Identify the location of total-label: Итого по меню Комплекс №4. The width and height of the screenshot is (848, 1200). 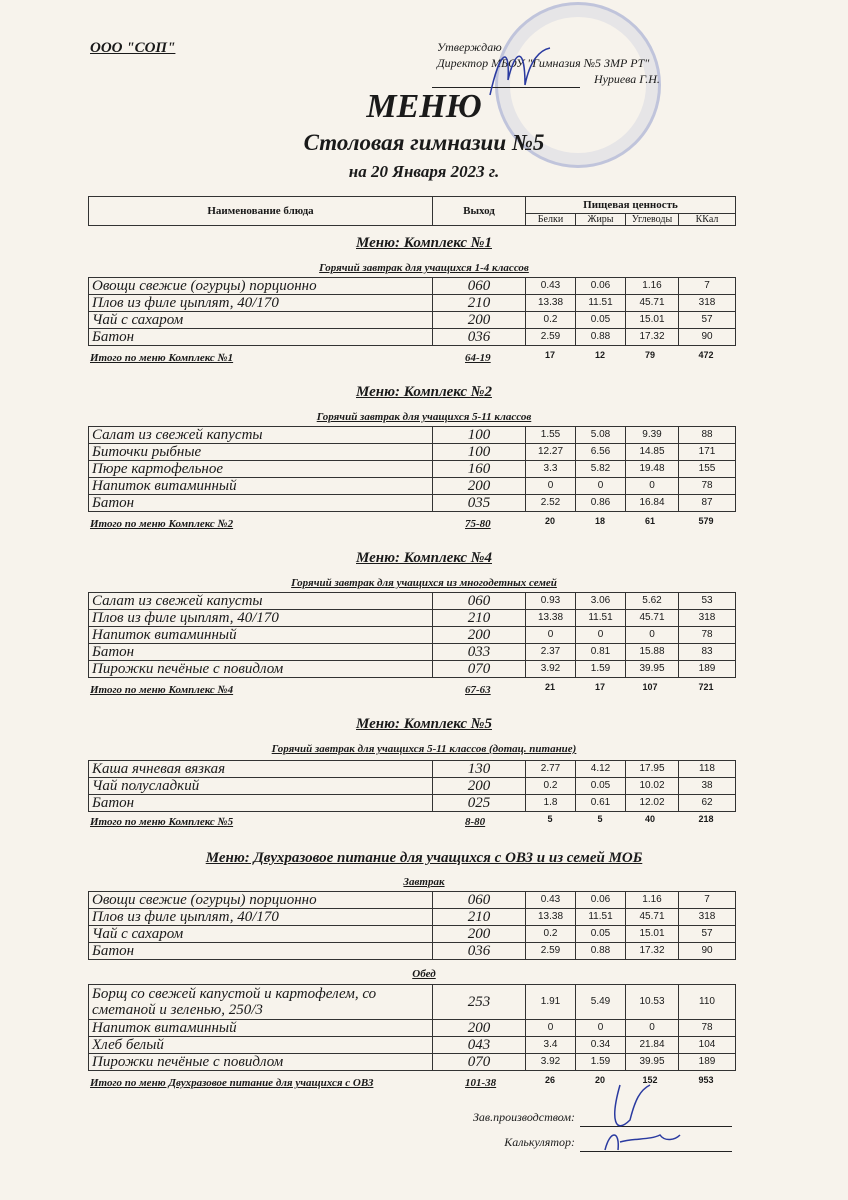
(162, 690).